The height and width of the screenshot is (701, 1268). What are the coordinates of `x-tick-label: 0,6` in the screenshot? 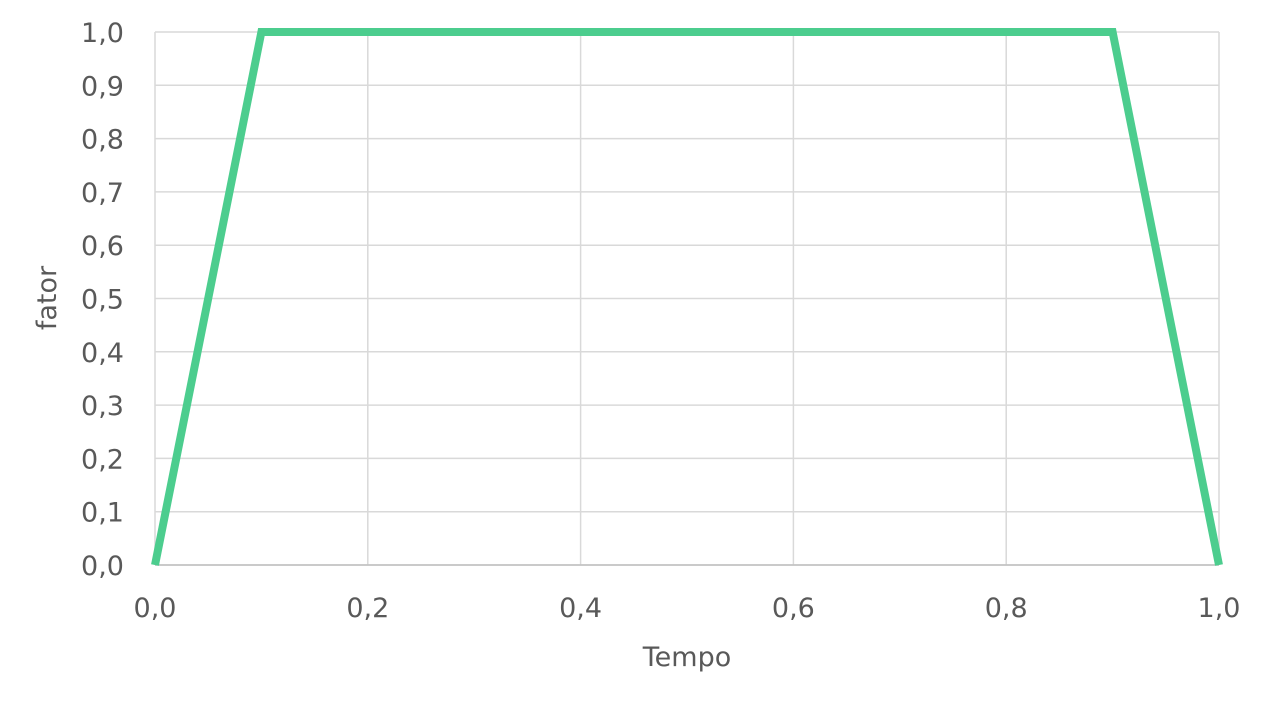 It's located at (793, 608).